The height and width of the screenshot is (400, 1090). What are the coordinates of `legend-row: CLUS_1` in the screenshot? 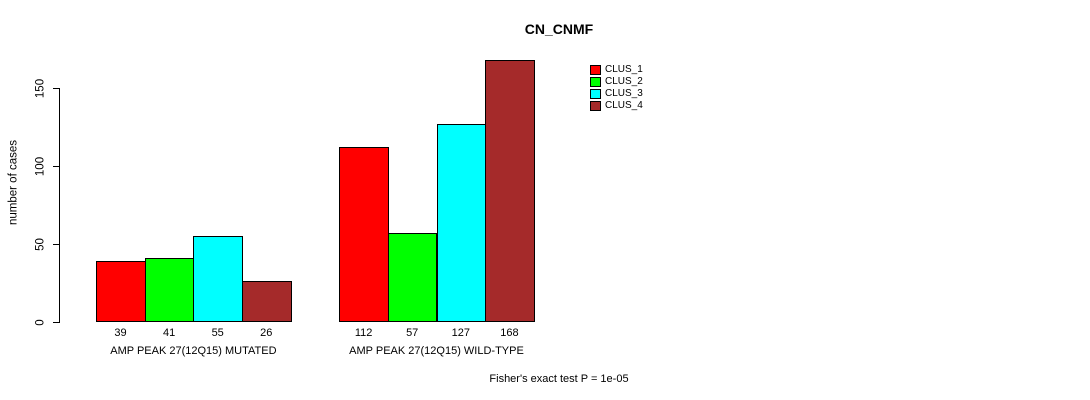 It's located at (616, 70).